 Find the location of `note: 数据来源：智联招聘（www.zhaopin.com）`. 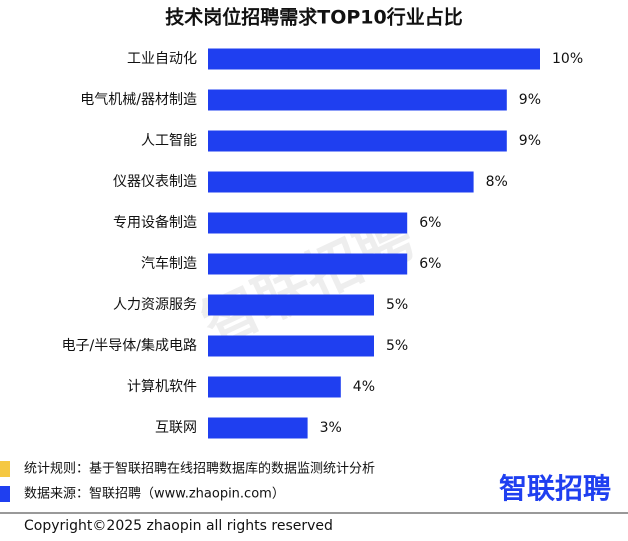

note: 数据来源：智联招聘（www.zhaopin.com） is located at coordinates (154, 494).